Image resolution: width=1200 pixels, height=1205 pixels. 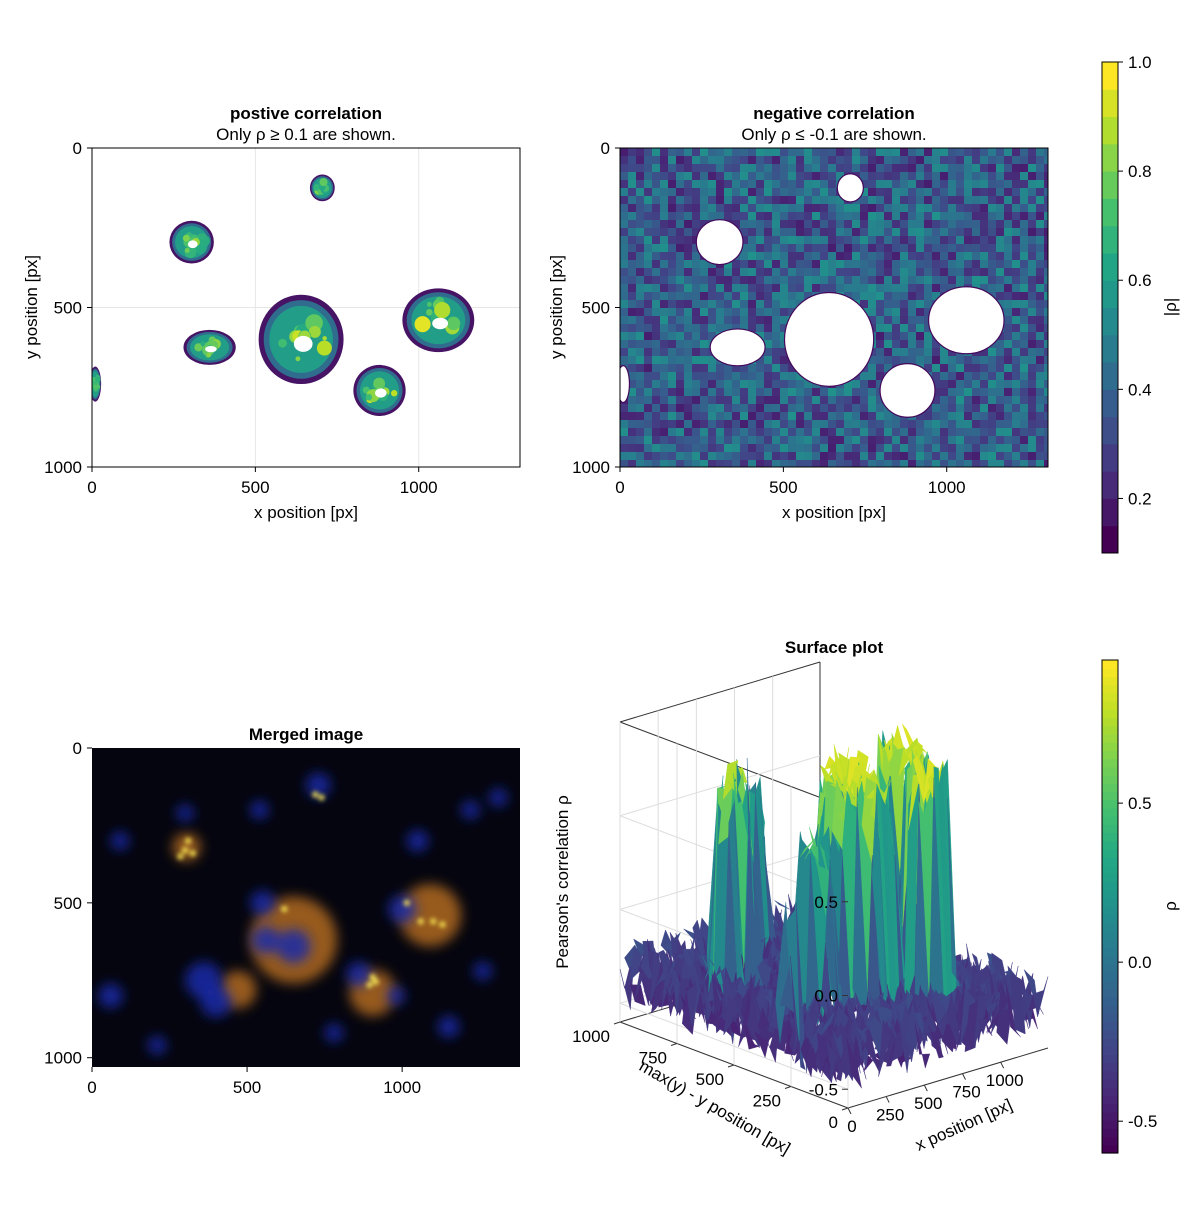 I want to click on surface-x-tick-label: 500, so click(x=928, y=1103).